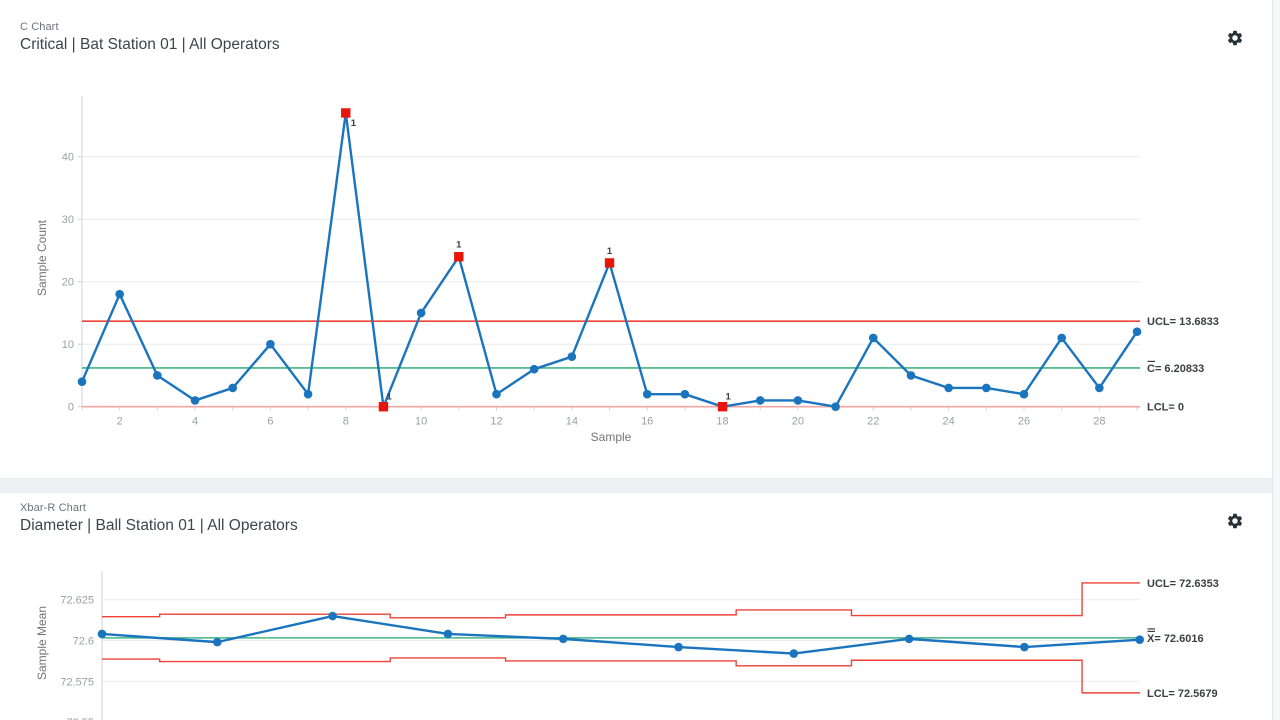 The width and height of the screenshot is (1280, 720). I want to click on chart-type-label: C Chart, so click(39, 27).